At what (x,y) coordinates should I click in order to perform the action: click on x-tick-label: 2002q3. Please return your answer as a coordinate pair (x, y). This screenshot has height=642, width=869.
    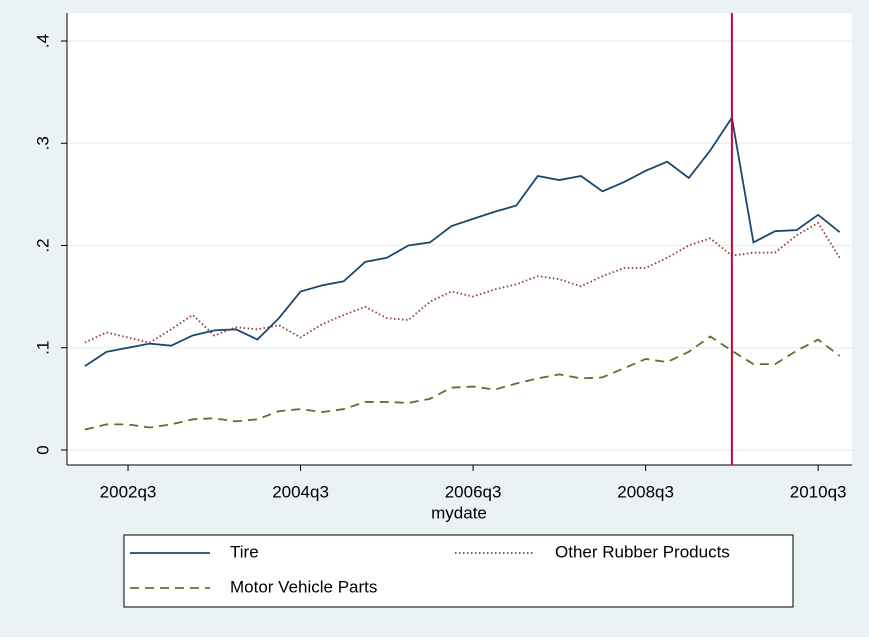
    Looking at the image, I should click on (128, 491).